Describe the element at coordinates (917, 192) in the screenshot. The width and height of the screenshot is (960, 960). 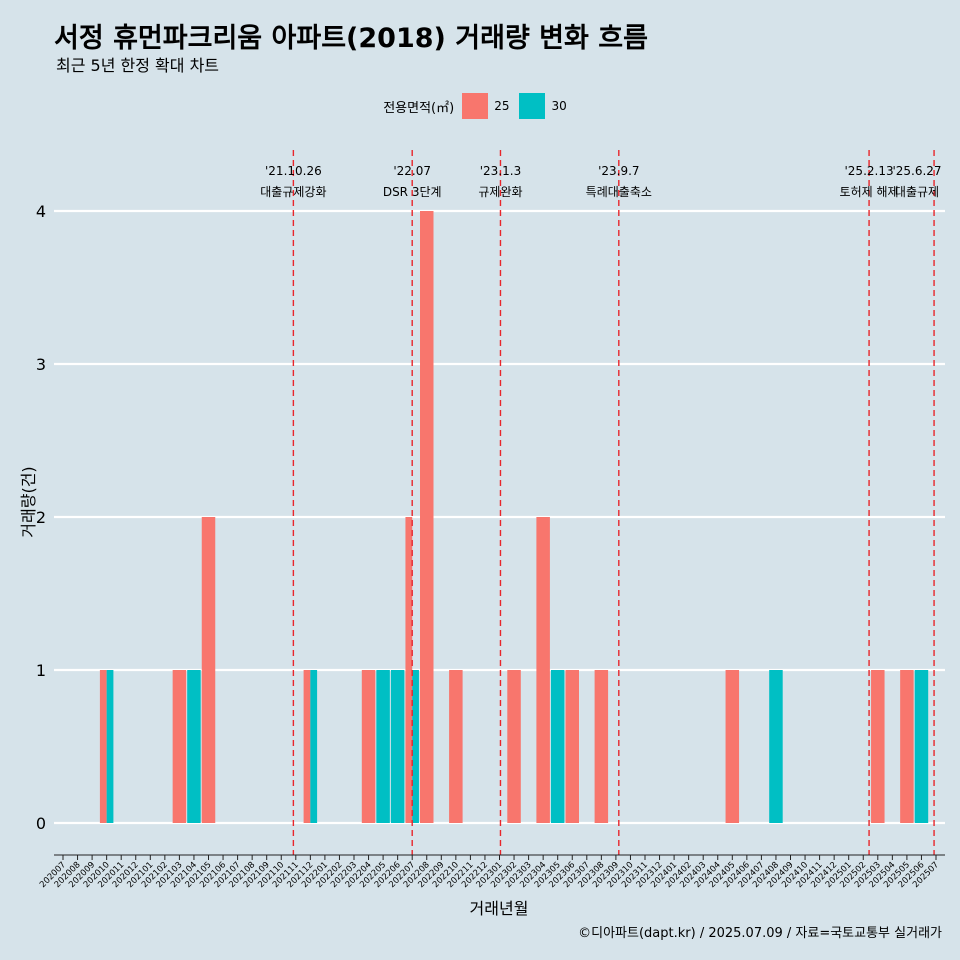
I see `event-label-5: 대출규제` at that location.